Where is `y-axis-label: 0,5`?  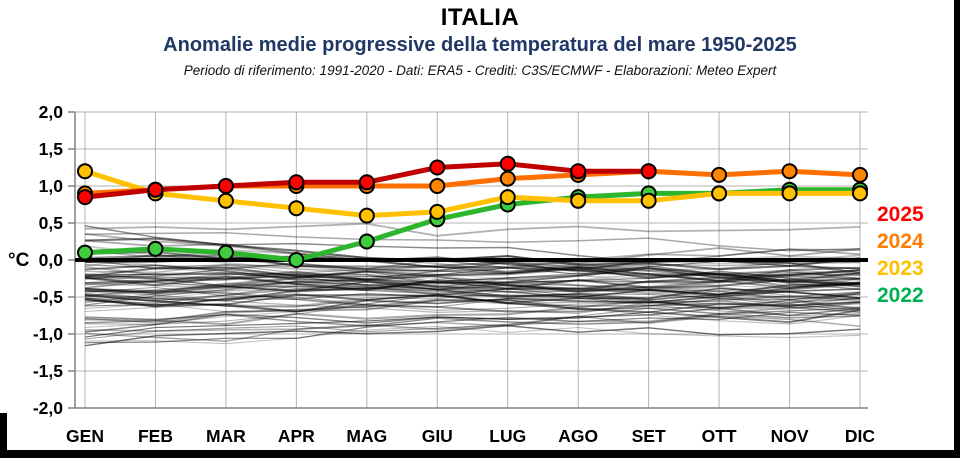
y-axis-label: 0,5 is located at coordinates (51, 223).